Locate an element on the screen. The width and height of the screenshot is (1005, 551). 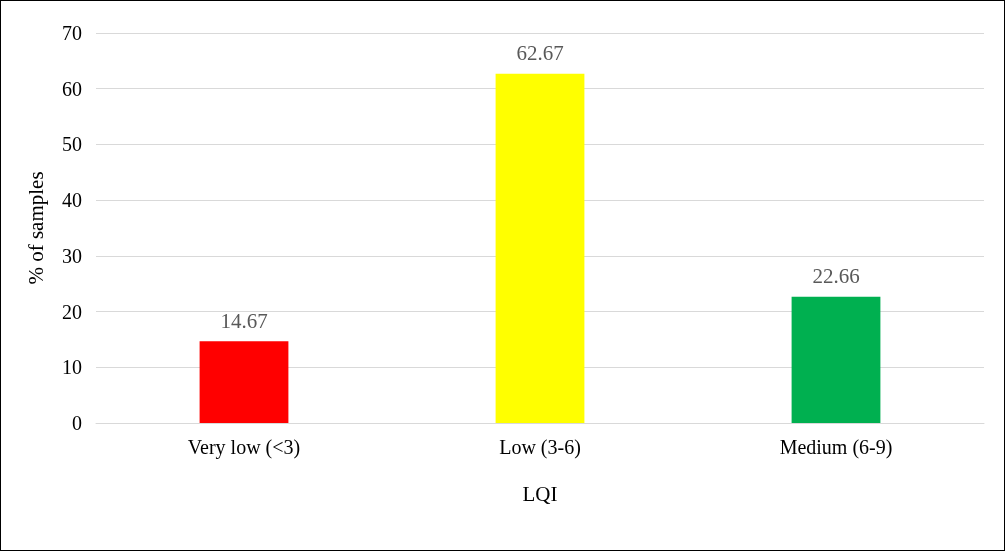
y-tick-label: 70 is located at coordinates (72, 33).